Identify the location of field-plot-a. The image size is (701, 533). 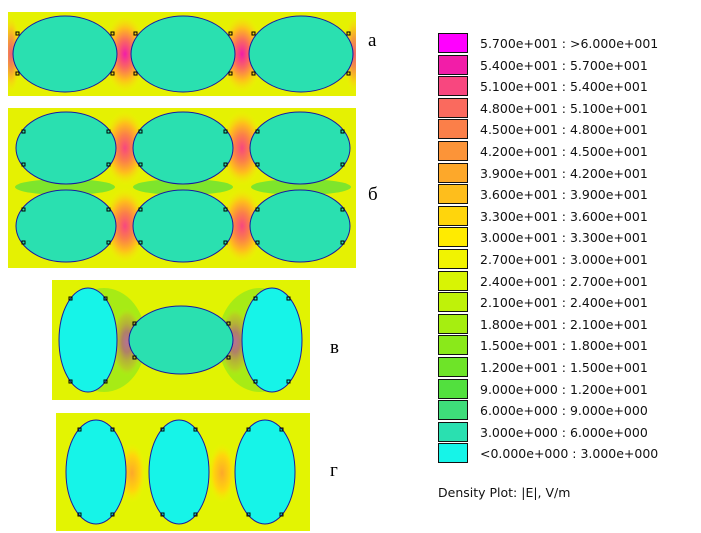
(182, 54).